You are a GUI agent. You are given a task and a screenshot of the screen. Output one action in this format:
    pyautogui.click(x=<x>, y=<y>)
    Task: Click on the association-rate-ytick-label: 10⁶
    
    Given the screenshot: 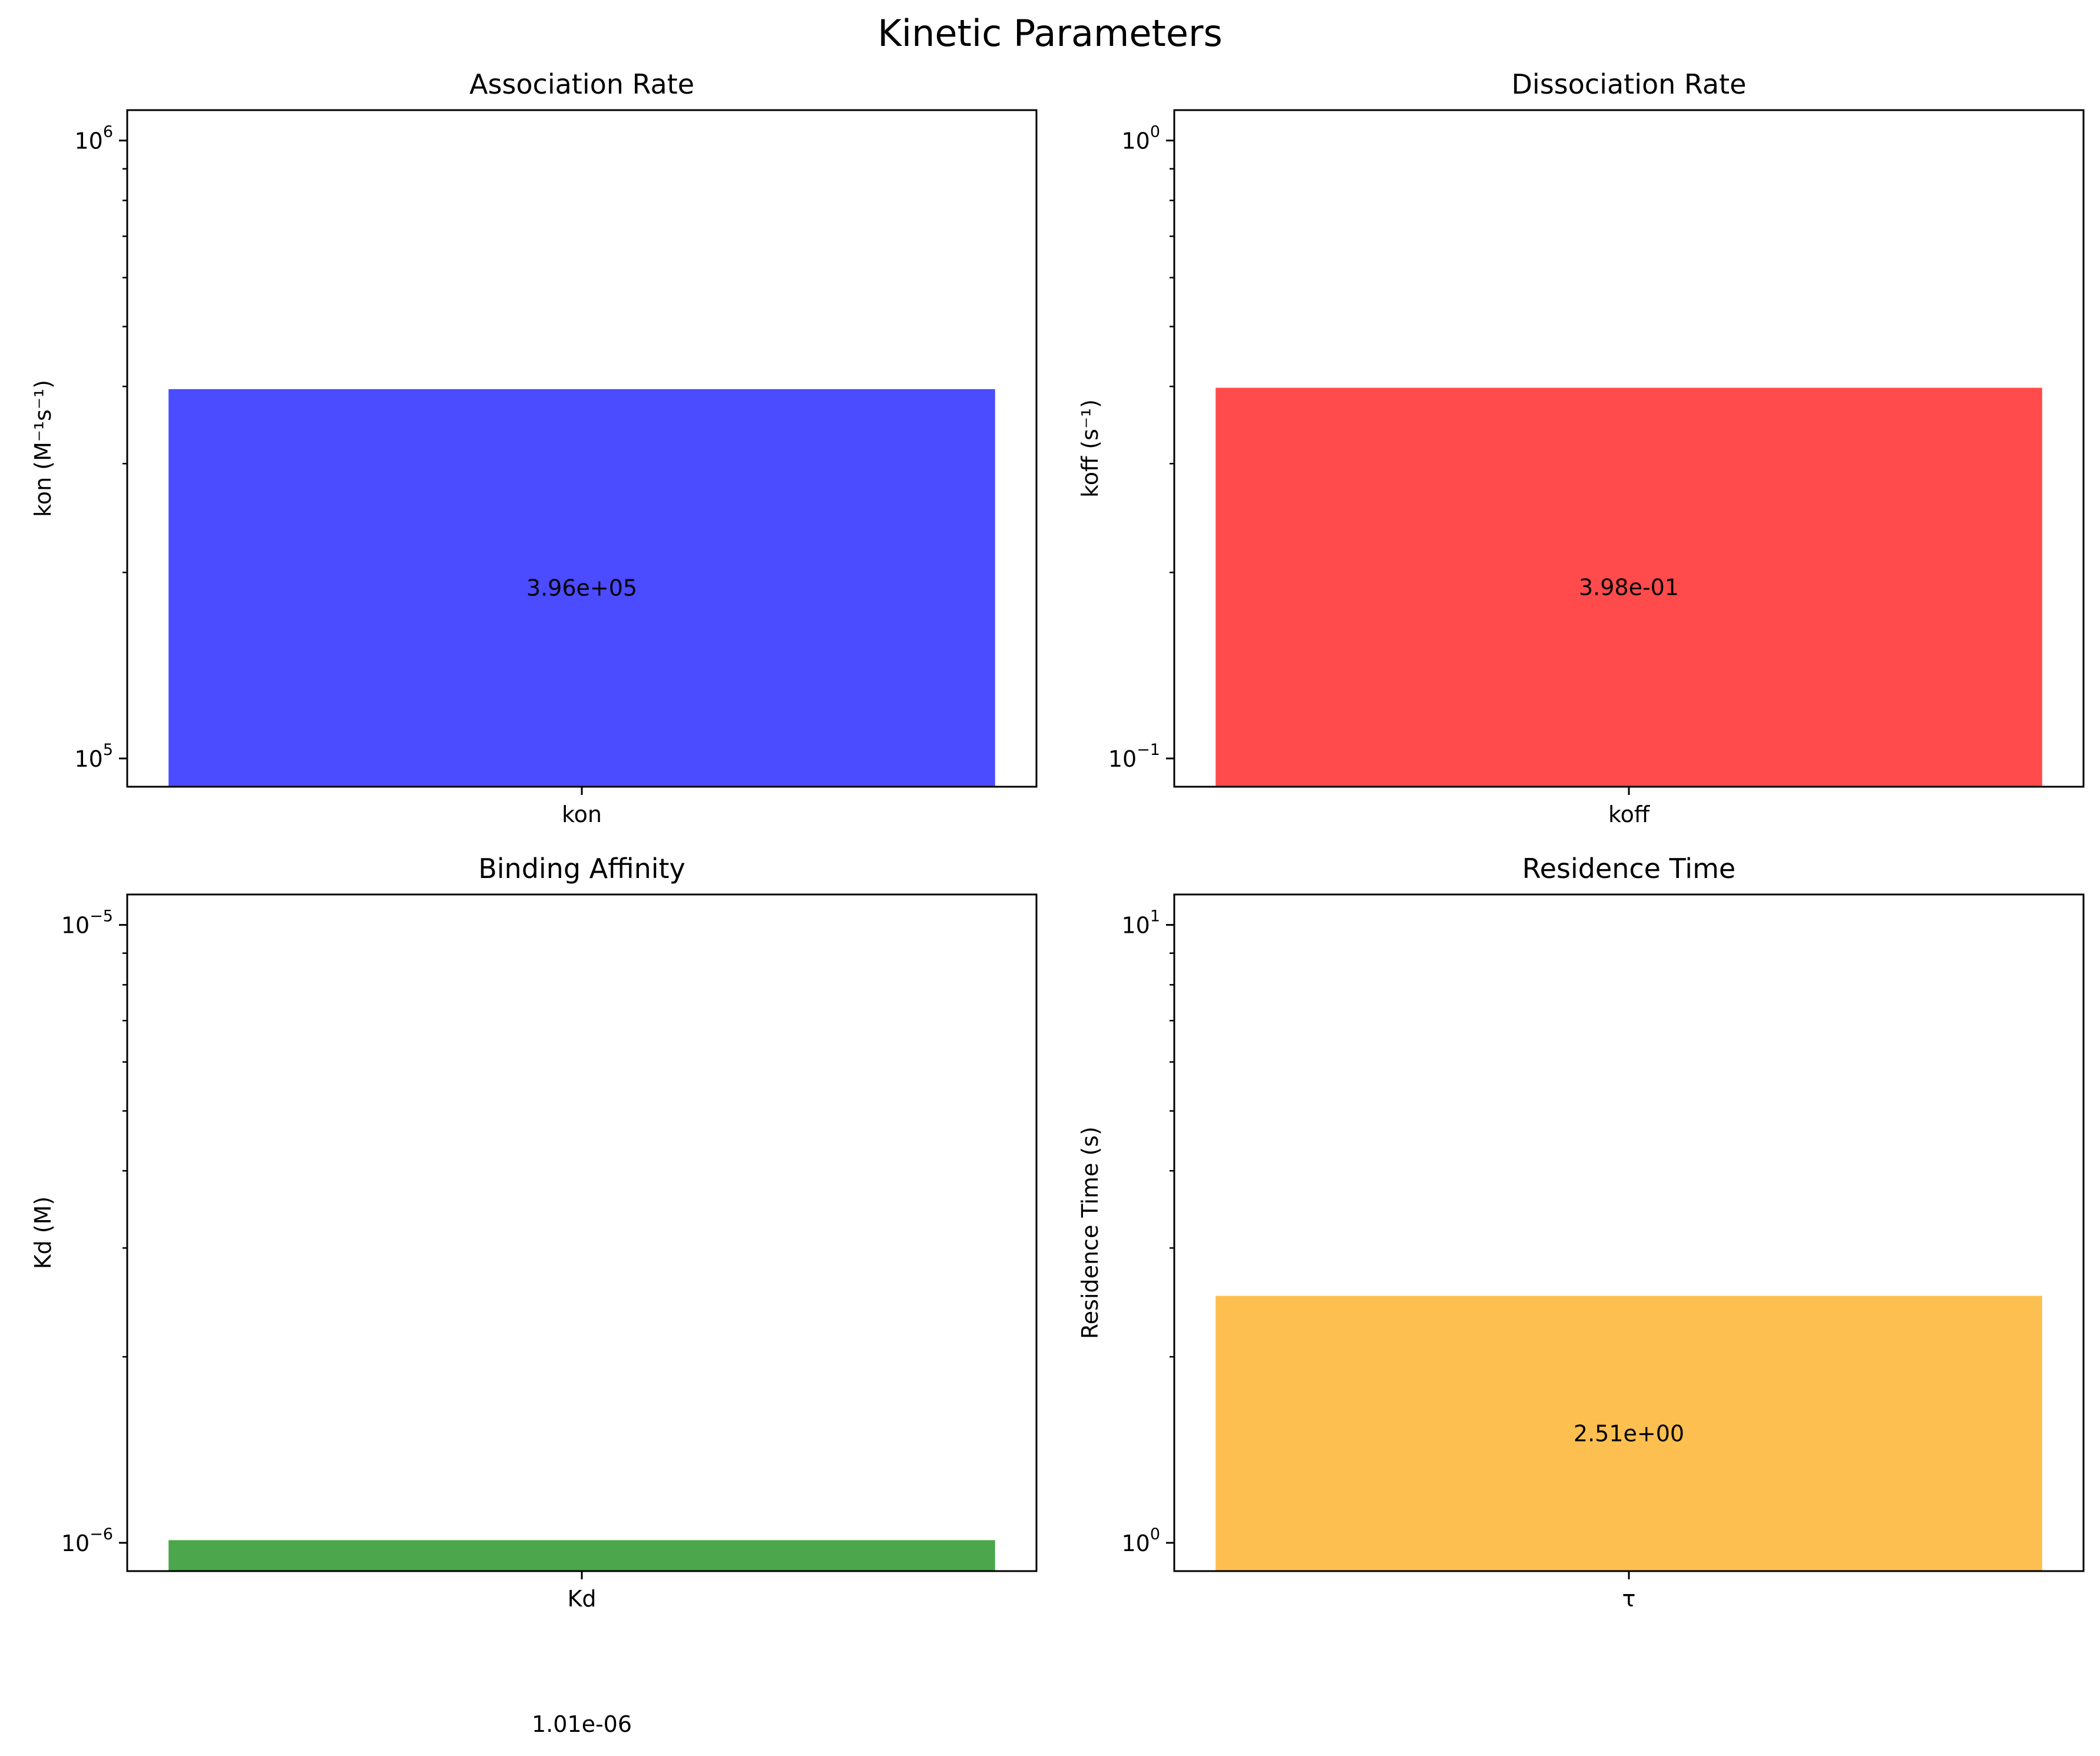 What is the action you would take?
    pyautogui.click(x=93, y=138)
    